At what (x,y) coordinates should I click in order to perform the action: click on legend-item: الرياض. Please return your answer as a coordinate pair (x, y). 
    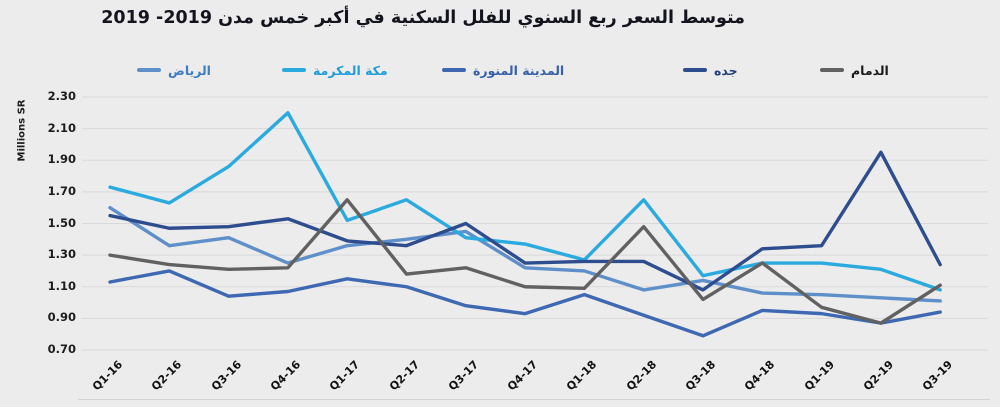
    Looking at the image, I should click on (174, 70).